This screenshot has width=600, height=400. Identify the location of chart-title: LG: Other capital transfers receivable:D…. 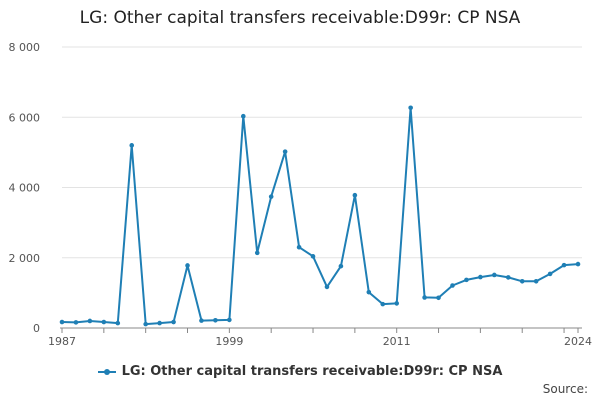
(300, 18).